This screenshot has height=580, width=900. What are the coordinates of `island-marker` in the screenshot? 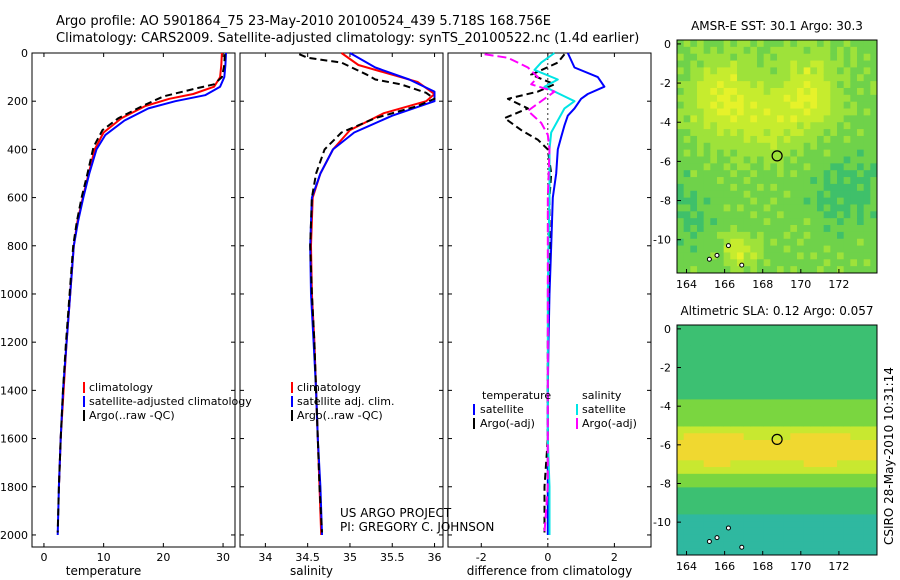 It's located at (728, 246).